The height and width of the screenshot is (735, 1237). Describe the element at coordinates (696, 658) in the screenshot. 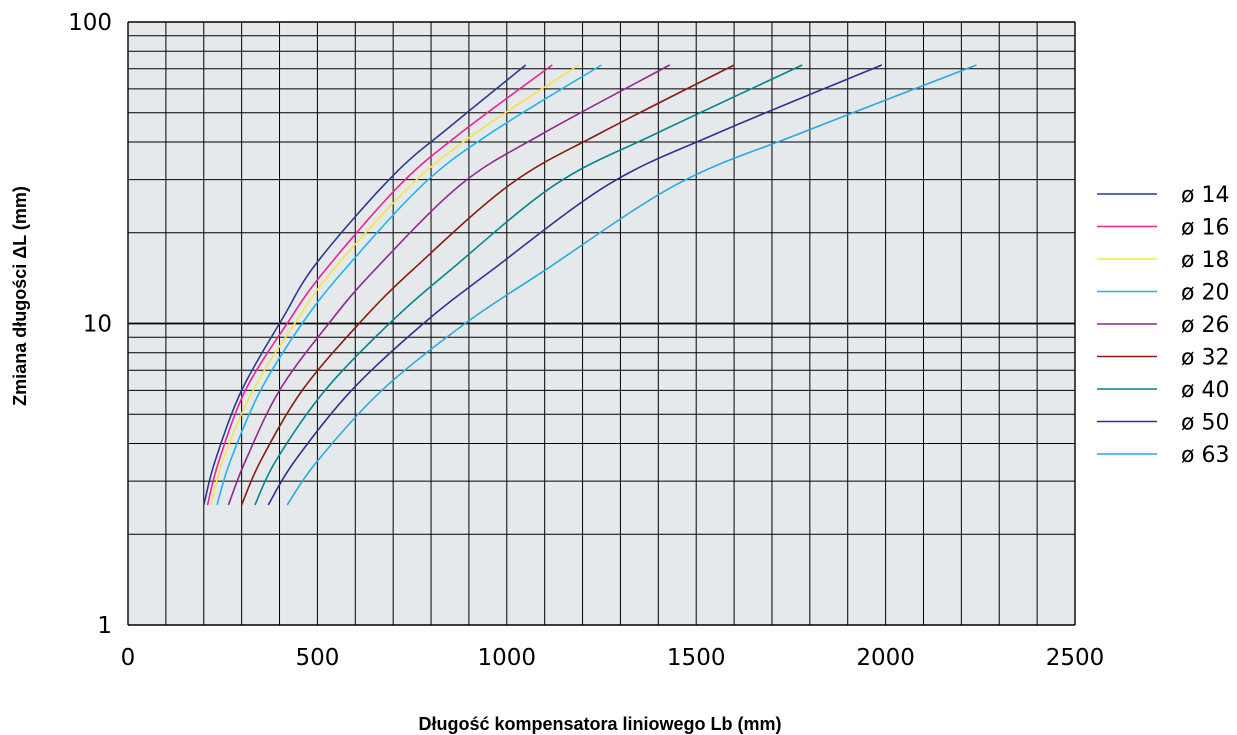

I see `x-tick-label: 1500` at that location.